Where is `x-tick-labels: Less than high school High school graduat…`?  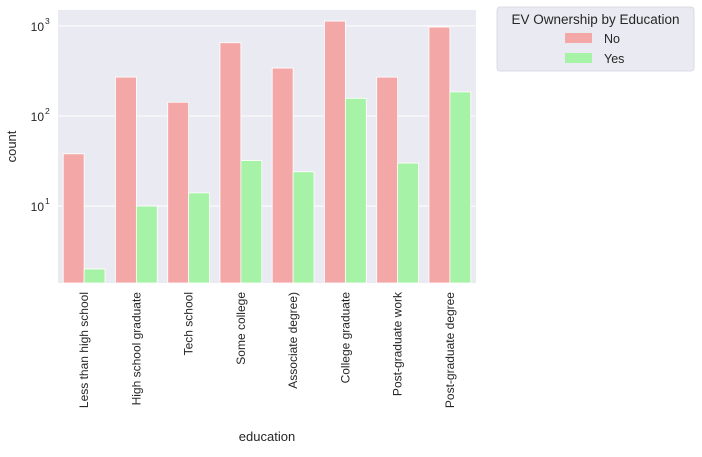
x-tick-labels: Less than high school High school graduat… is located at coordinates (267, 349).